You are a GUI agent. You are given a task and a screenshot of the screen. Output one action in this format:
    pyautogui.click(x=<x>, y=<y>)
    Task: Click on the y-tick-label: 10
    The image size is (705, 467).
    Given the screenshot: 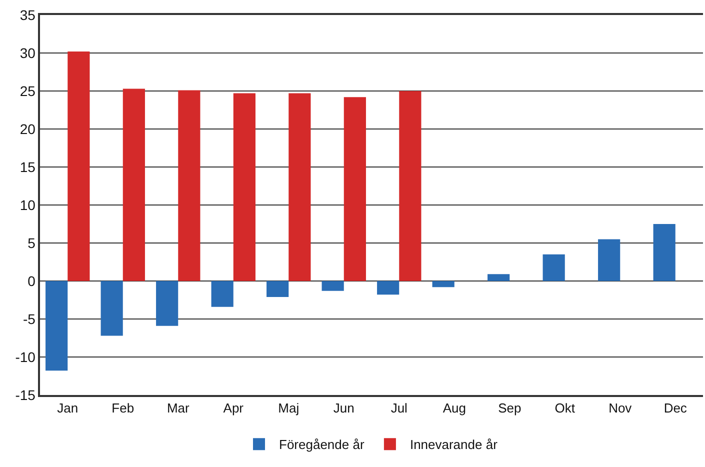 What is the action you would take?
    pyautogui.click(x=28, y=204)
    